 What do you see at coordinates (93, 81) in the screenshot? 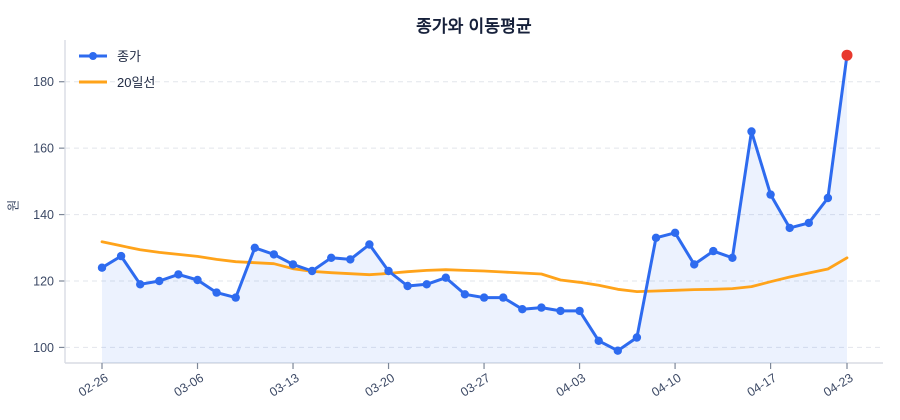
I see `ma-line-swatch-icon` at bounding box center [93, 81].